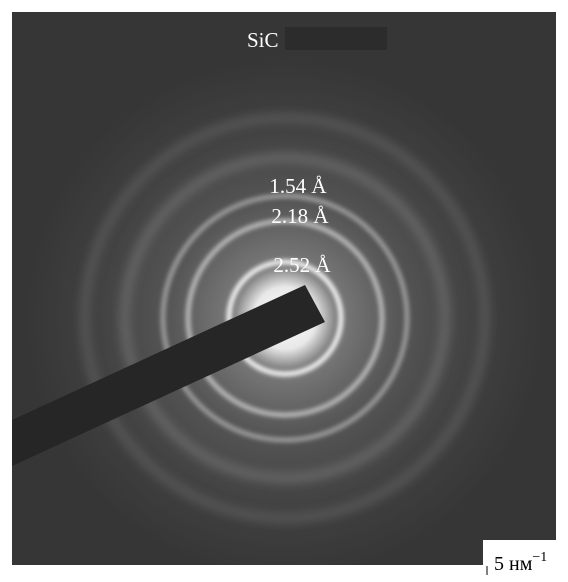  I want to click on title: SiC, so click(263, 40).